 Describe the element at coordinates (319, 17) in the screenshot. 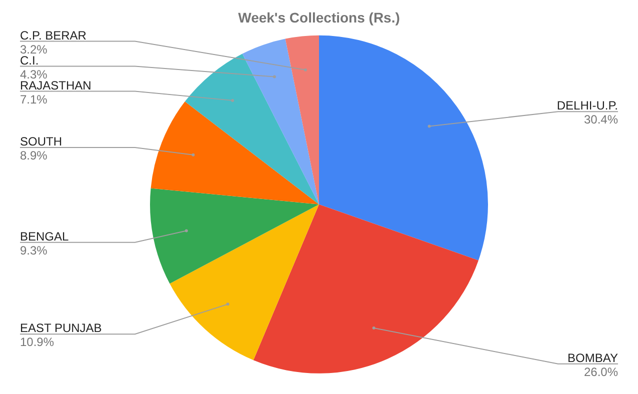

I see `chart-title: Week's Collections (Rs.)` at that location.